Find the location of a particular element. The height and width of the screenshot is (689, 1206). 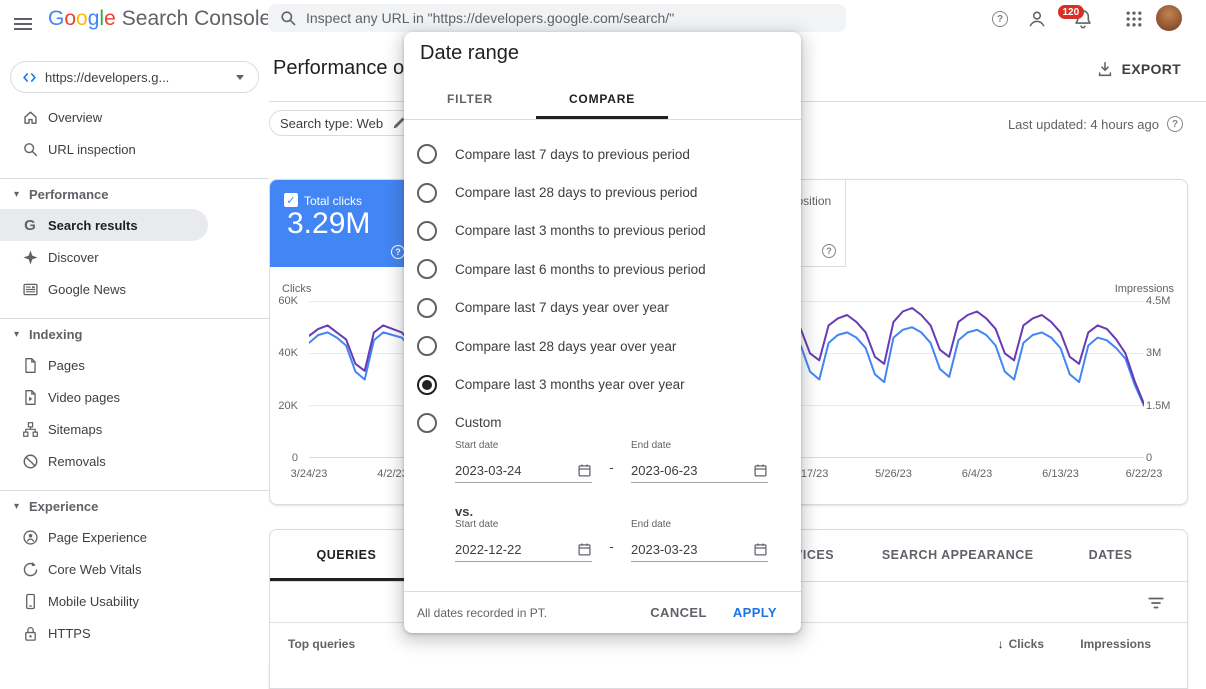

export-button: EXPORT is located at coordinates (1138, 69).